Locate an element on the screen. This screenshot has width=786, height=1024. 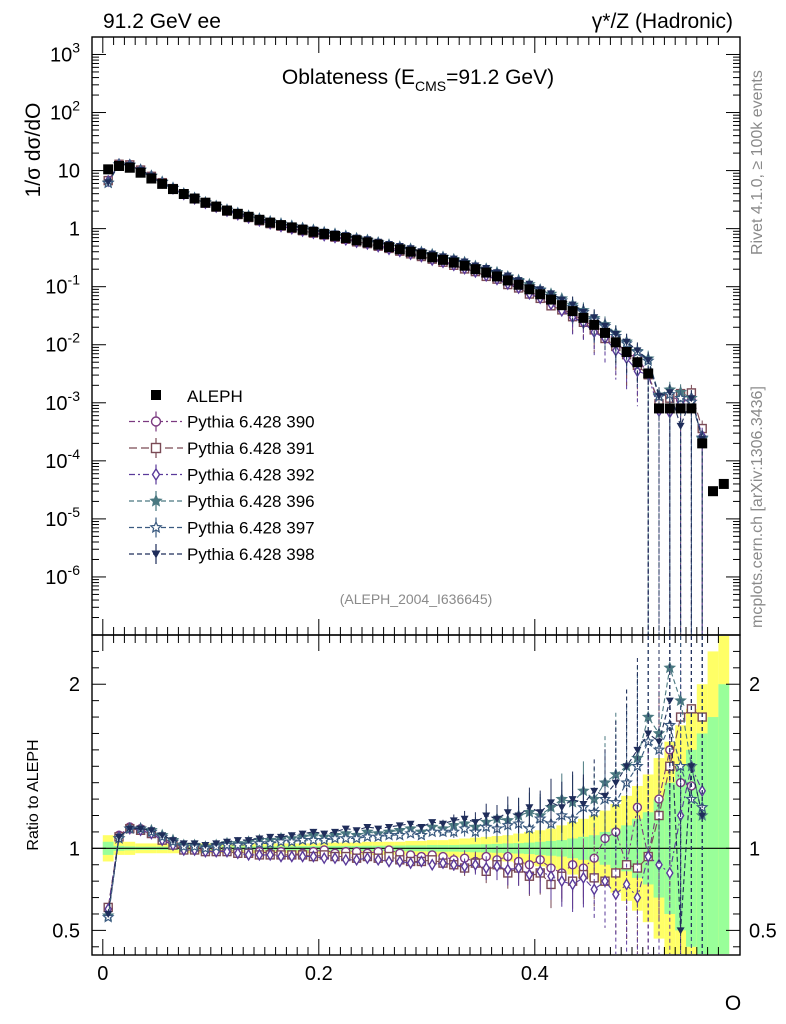
y-tick-label: 10⁻⁴ is located at coordinates (62, 459).